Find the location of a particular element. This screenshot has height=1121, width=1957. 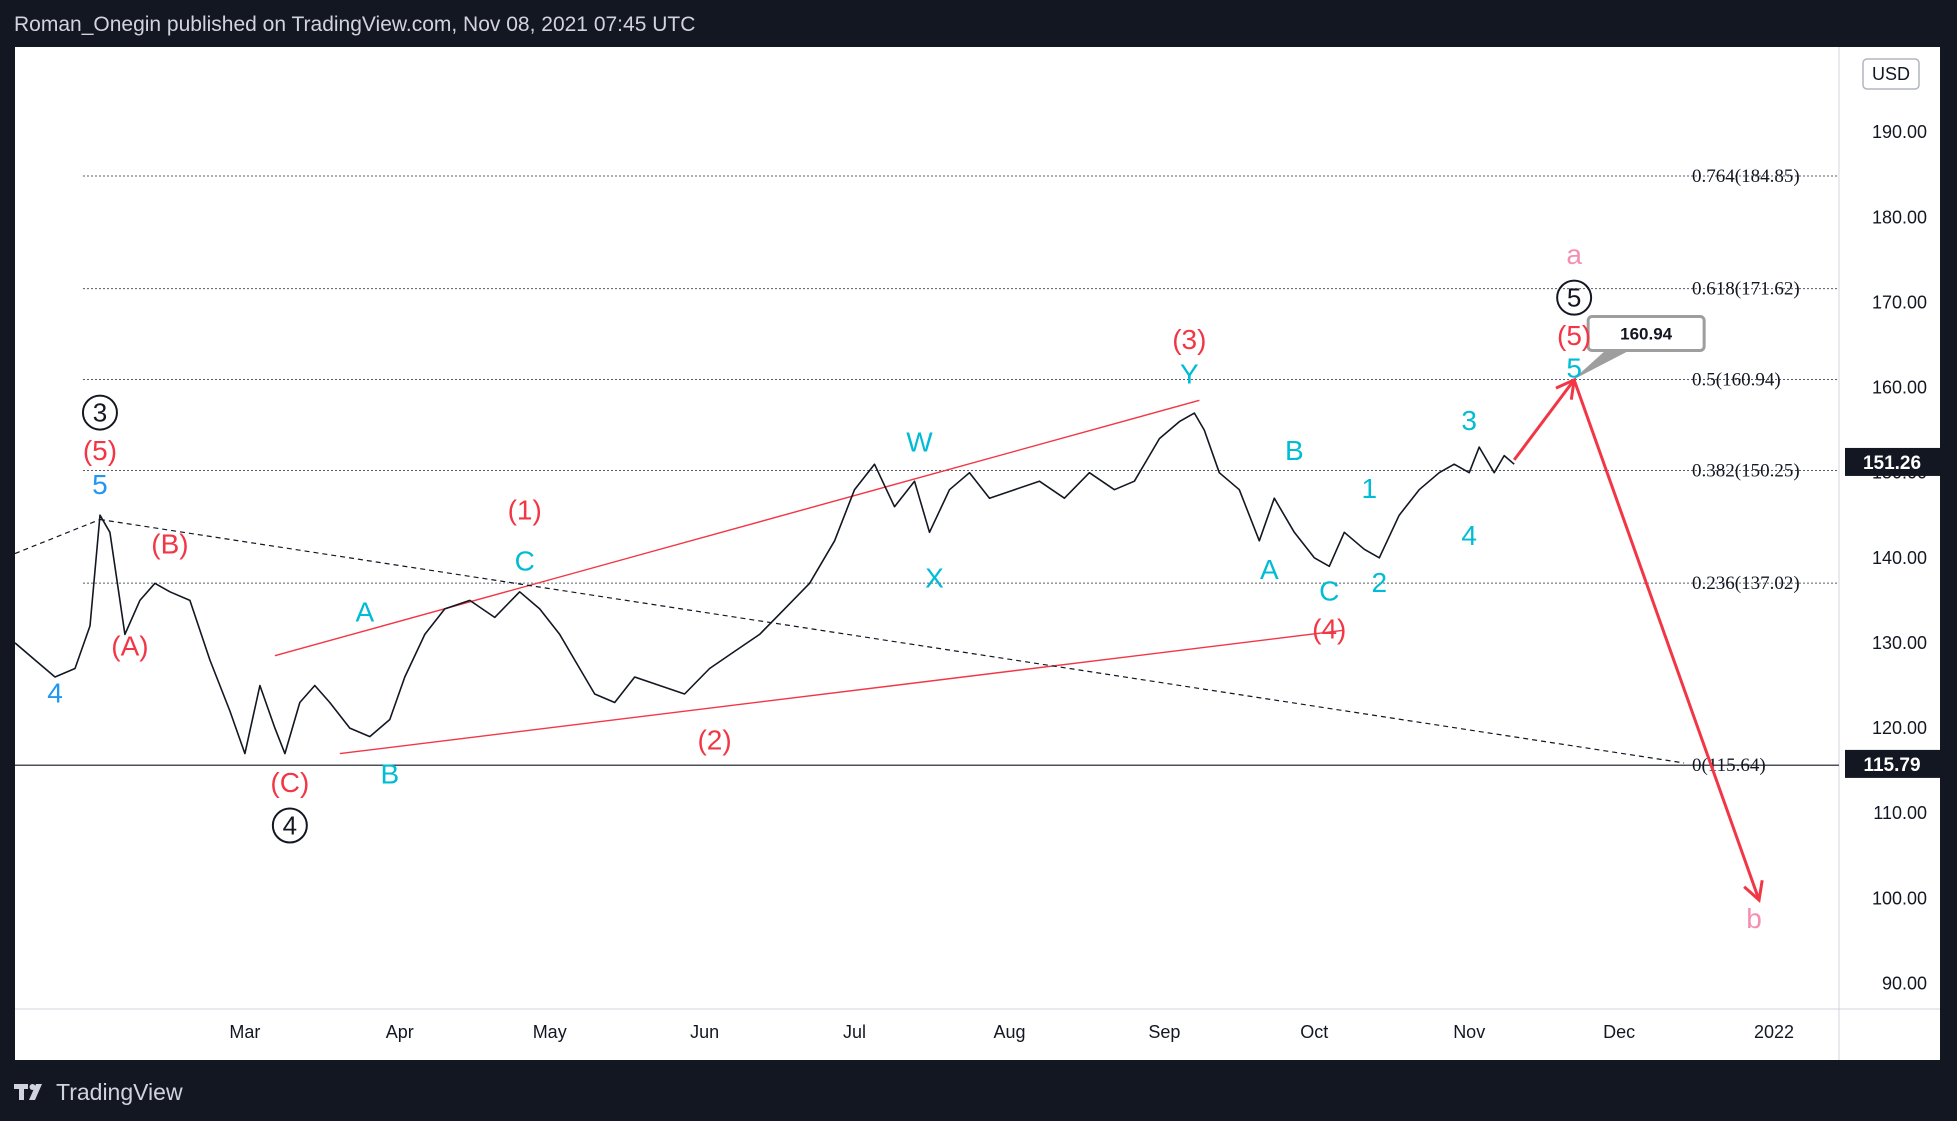

footer-brand: TradingView is located at coordinates (98, 1092).